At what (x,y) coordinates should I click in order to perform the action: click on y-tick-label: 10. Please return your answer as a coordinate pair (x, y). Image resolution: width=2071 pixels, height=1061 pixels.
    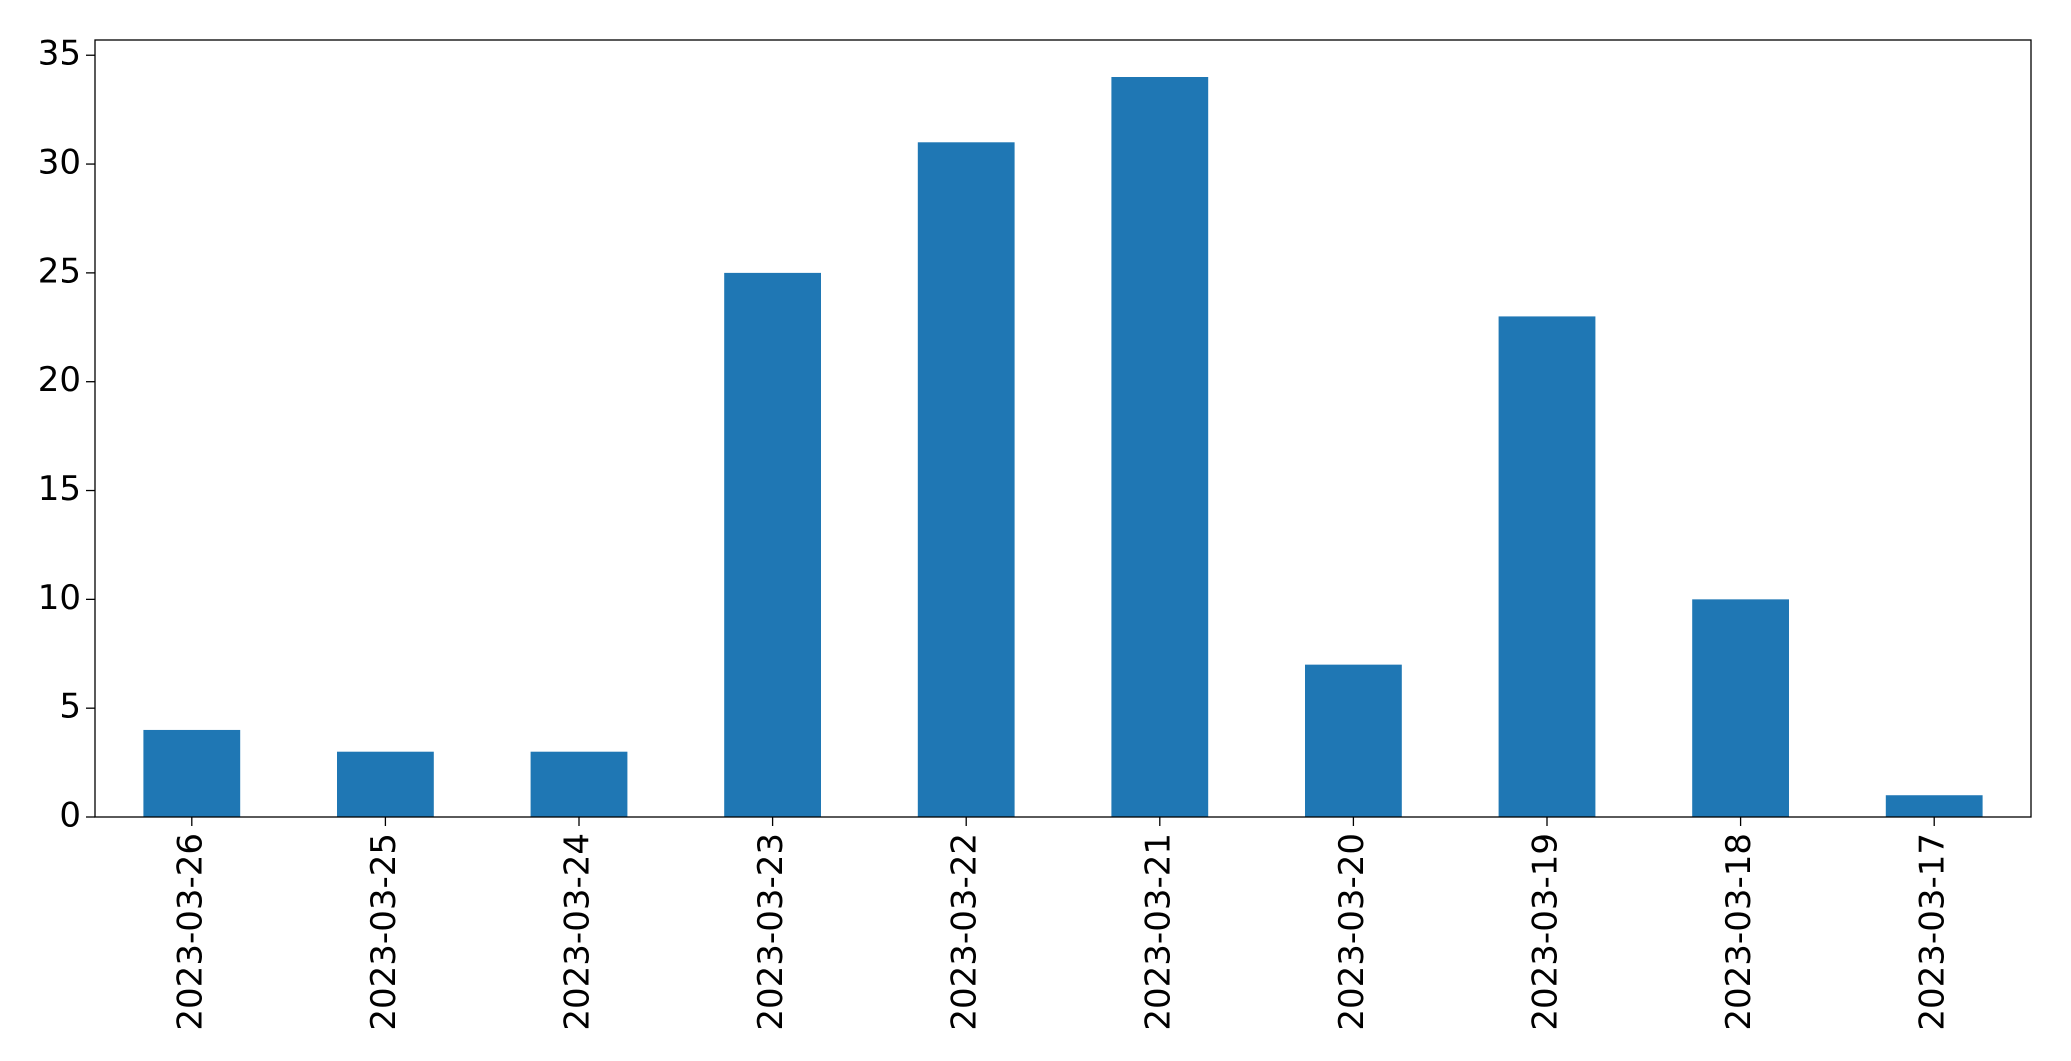
    Looking at the image, I should click on (59, 598).